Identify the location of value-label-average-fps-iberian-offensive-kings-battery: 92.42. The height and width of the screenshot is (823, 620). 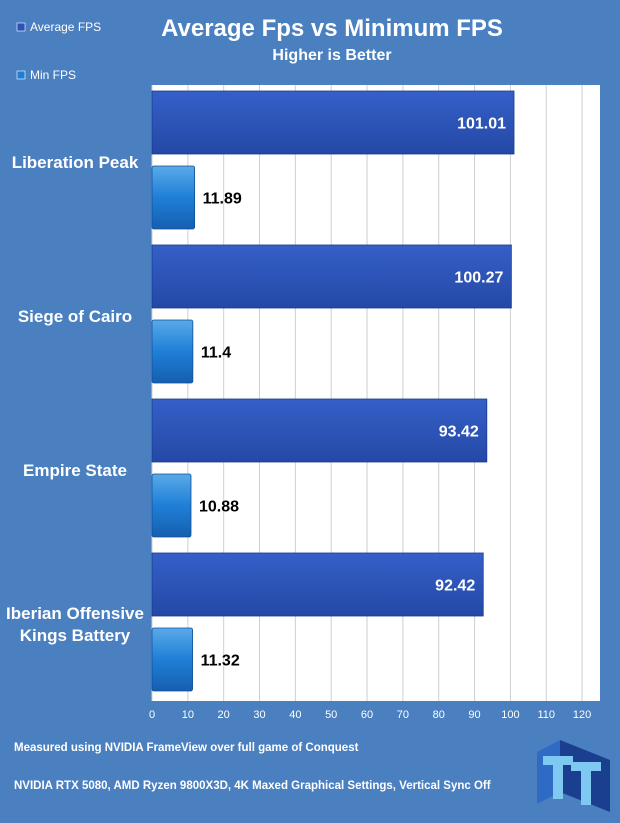
(455, 586).